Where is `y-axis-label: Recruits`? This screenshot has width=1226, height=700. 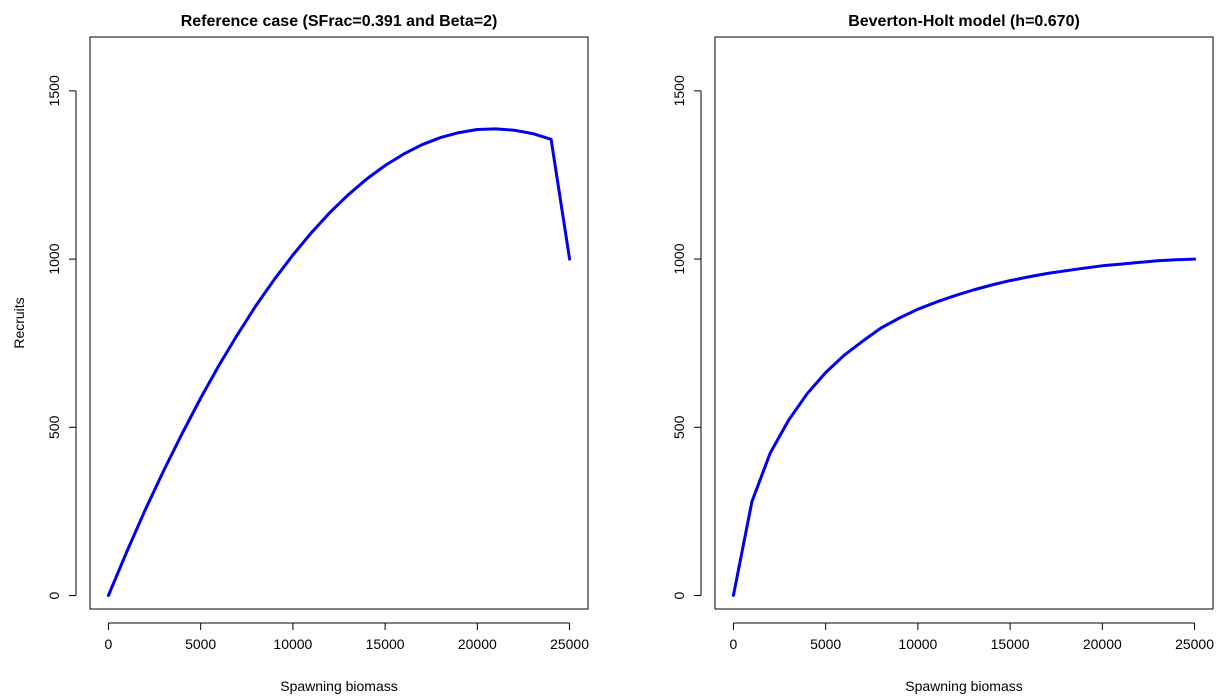 y-axis-label: Recruits is located at coordinates (19, 322).